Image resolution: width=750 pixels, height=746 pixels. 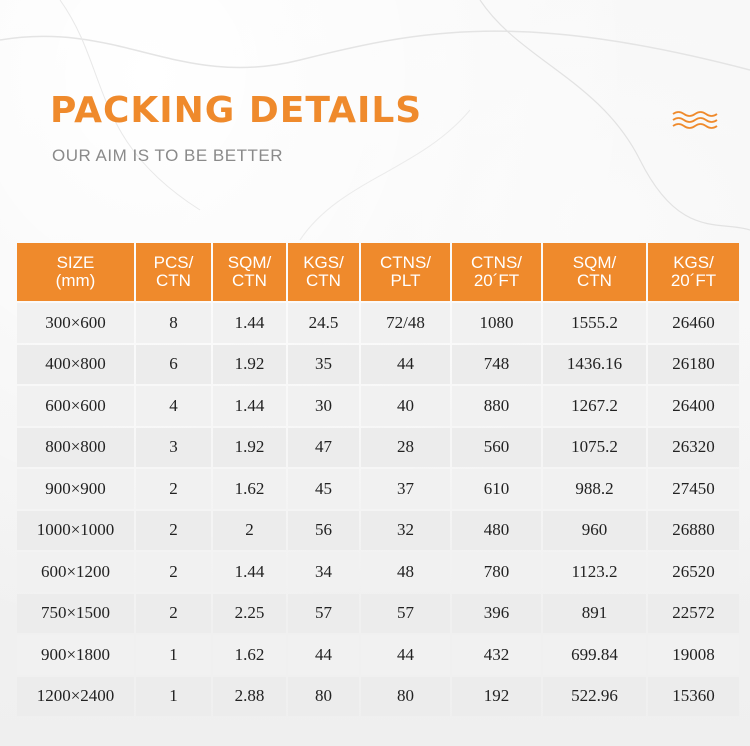 What do you see at coordinates (496, 696) in the screenshot?
I see `table-cell: 192` at bounding box center [496, 696].